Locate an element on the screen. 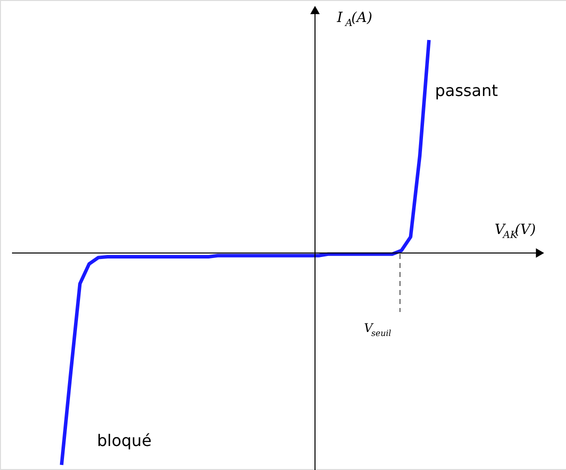  annotation: bloqué is located at coordinates (124, 440).